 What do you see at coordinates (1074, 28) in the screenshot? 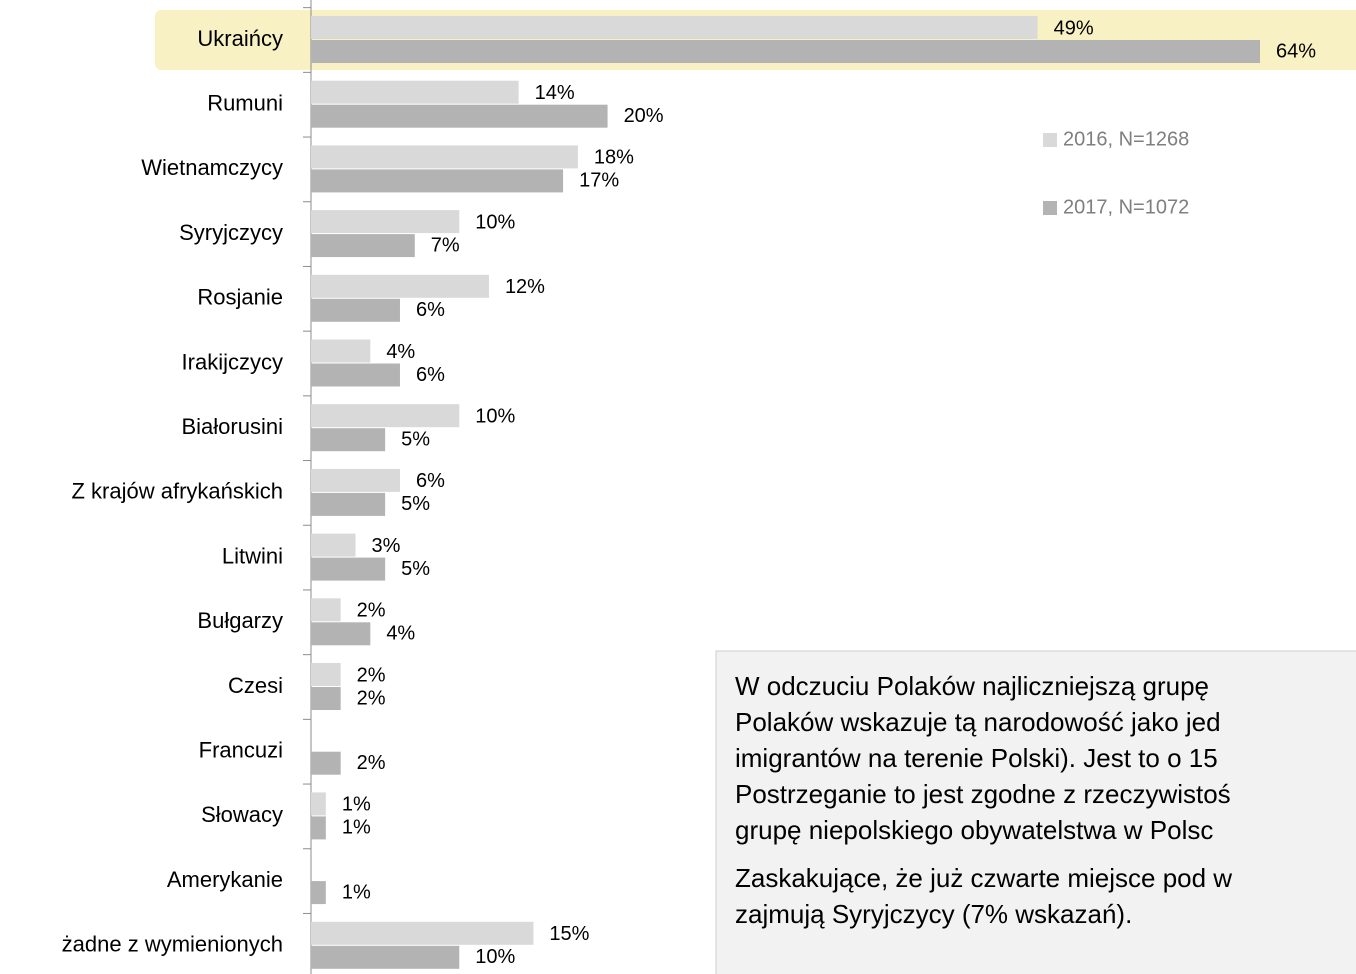
I see `data-label: 49%` at bounding box center [1074, 28].